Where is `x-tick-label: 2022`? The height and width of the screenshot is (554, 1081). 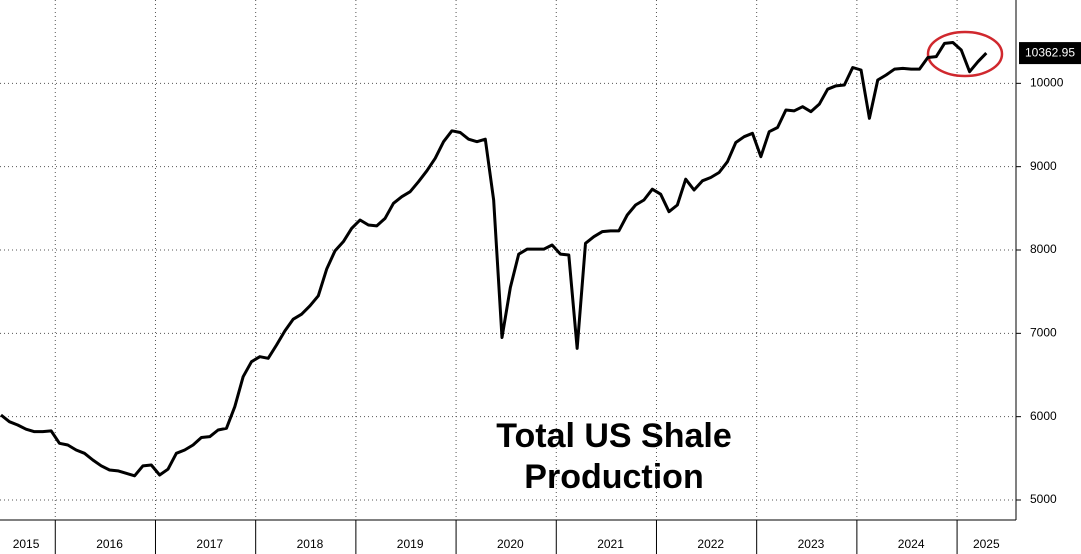 x-tick-label: 2022 is located at coordinates (710, 544).